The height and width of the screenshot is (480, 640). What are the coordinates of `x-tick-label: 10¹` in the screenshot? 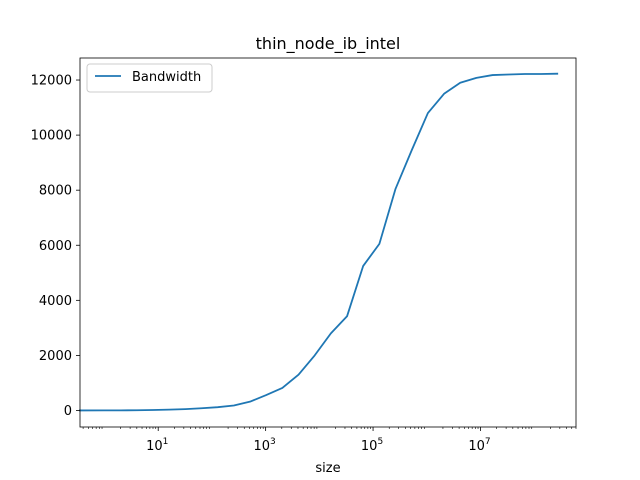 It's located at (157, 445).